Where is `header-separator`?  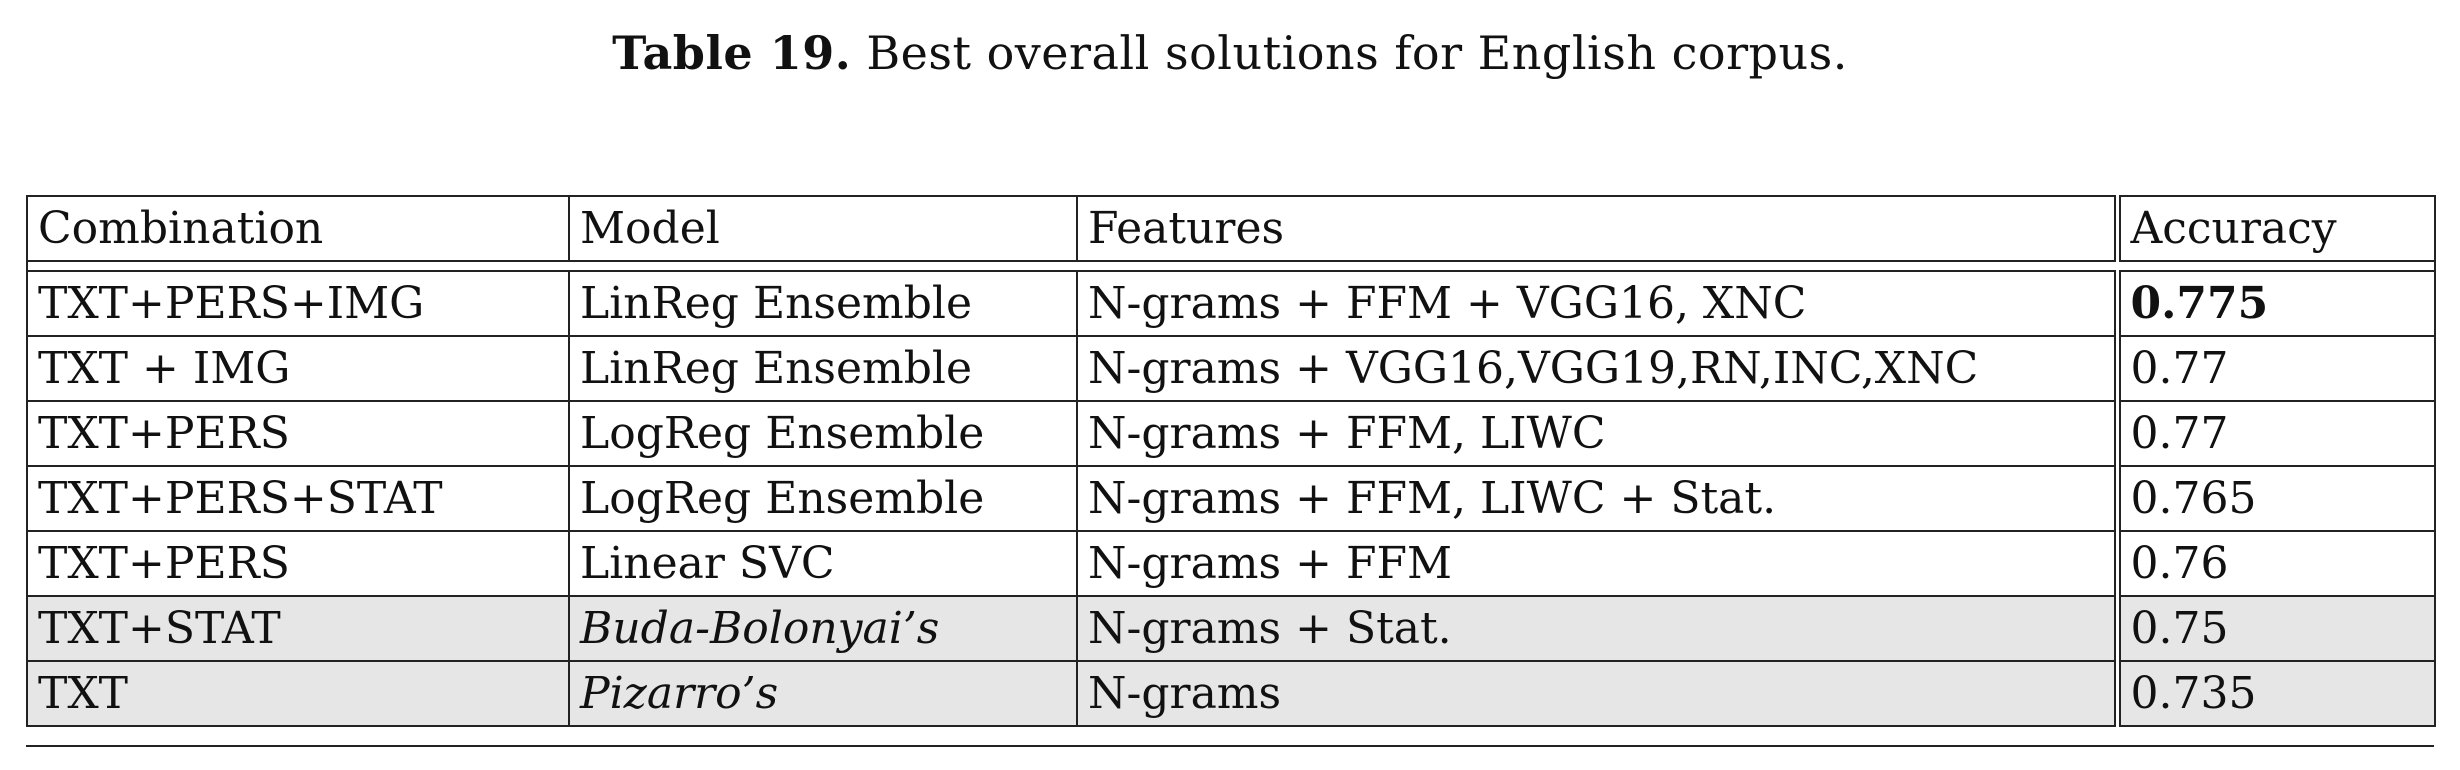 header-separator is located at coordinates (1231, 266).